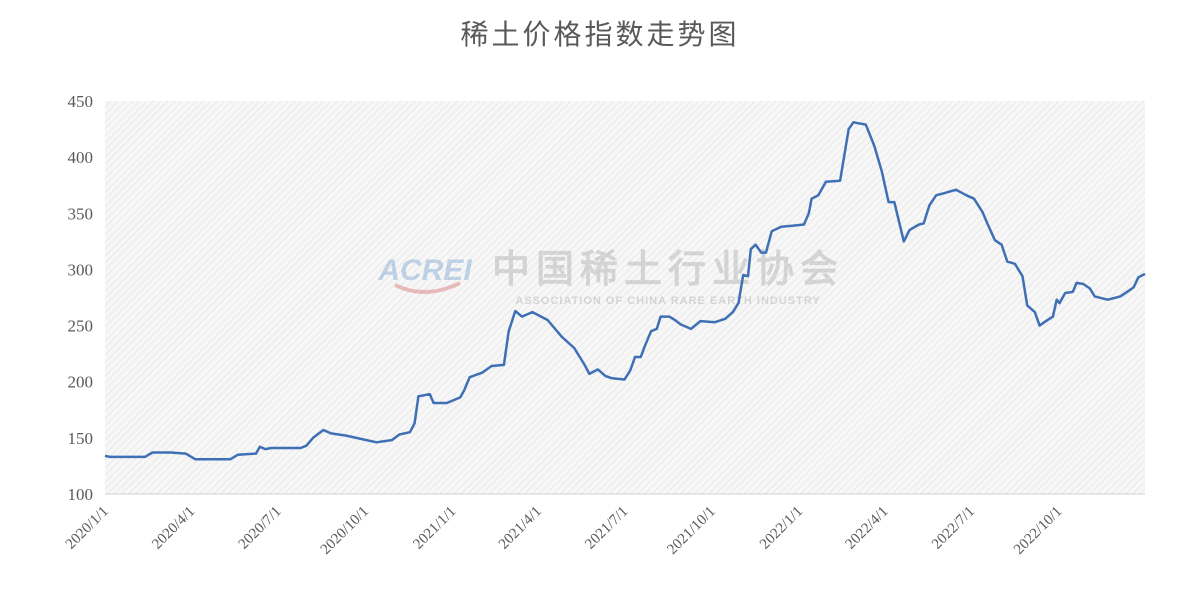 Image resolution: width=1200 pixels, height=614 pixels. I want to click on y-tick-label: 300, so click(81, 269).